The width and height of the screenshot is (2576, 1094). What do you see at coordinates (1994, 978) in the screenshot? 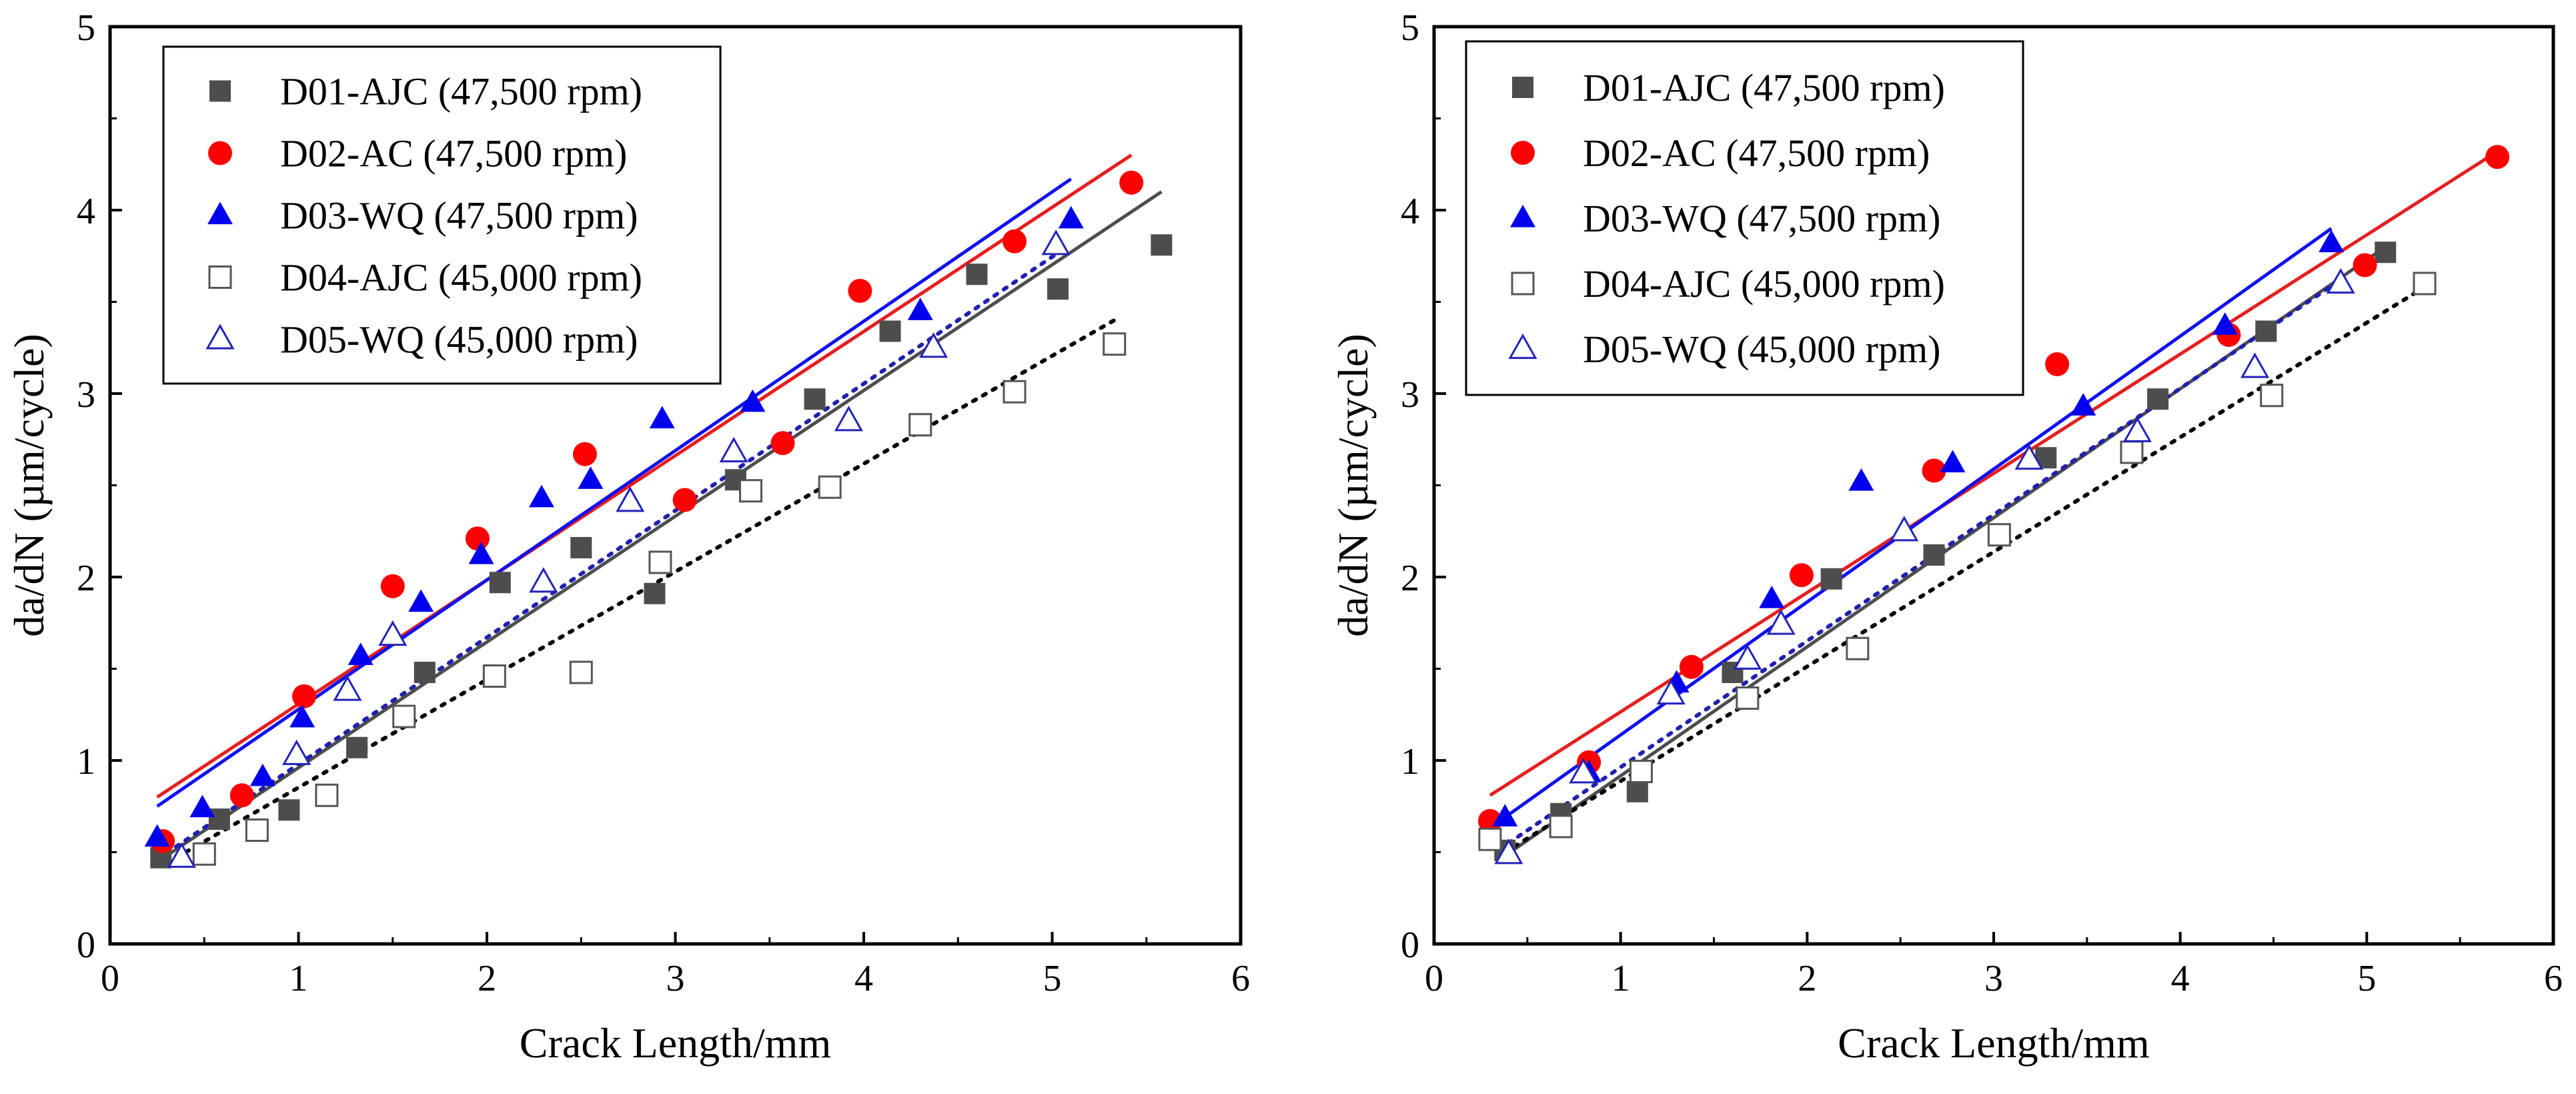
I see `x-tick-label: 3` at bounding box center [1994, 978].